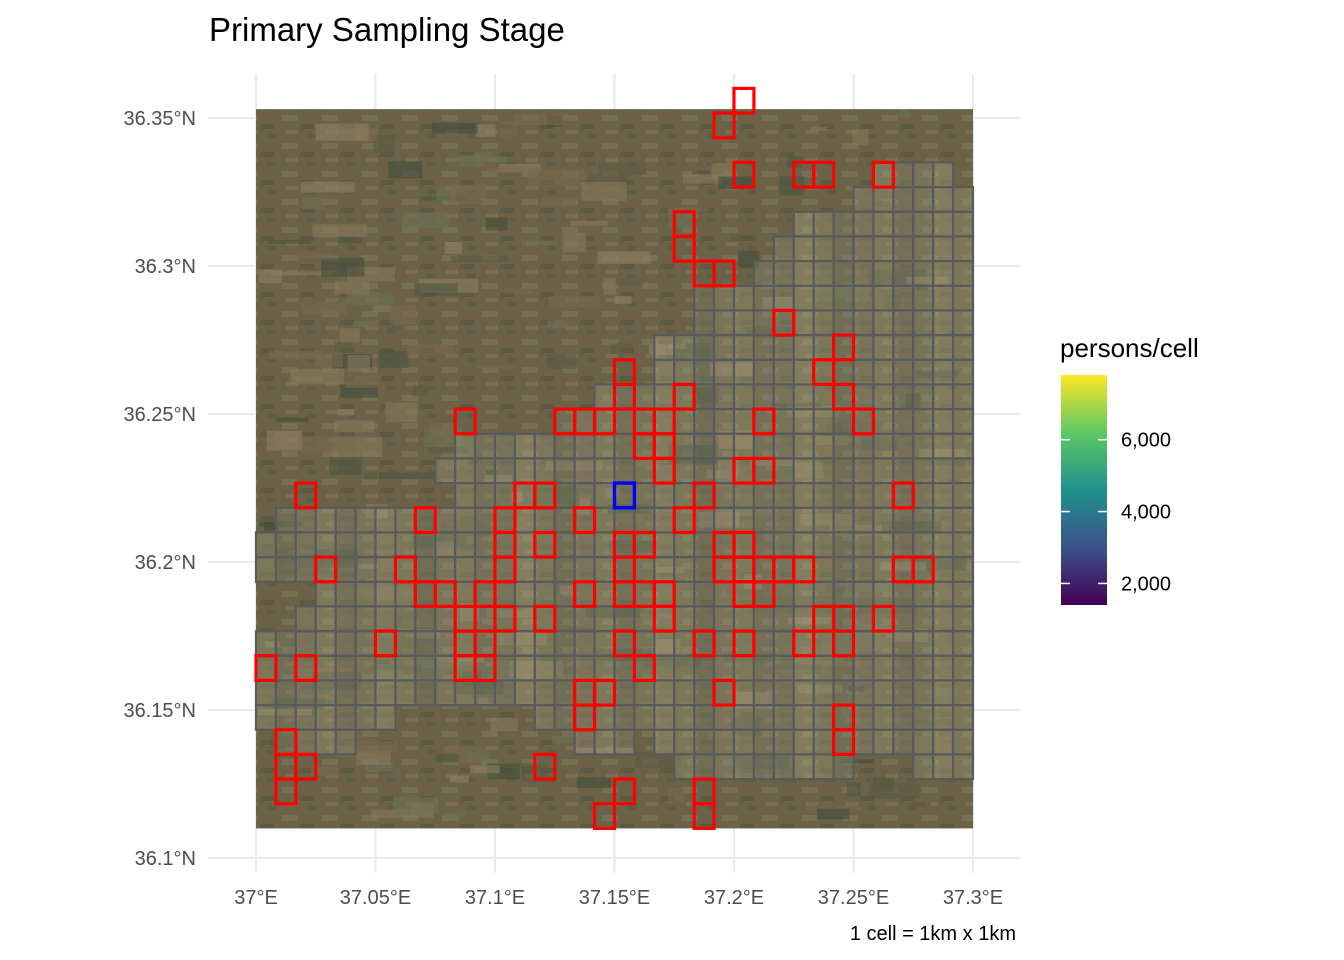  What do you see at coordinates (1116, 512) in the screenshot?
I see `legend-ticks: 2,000 4,000 6,000` at bounding box center [1116, 512].